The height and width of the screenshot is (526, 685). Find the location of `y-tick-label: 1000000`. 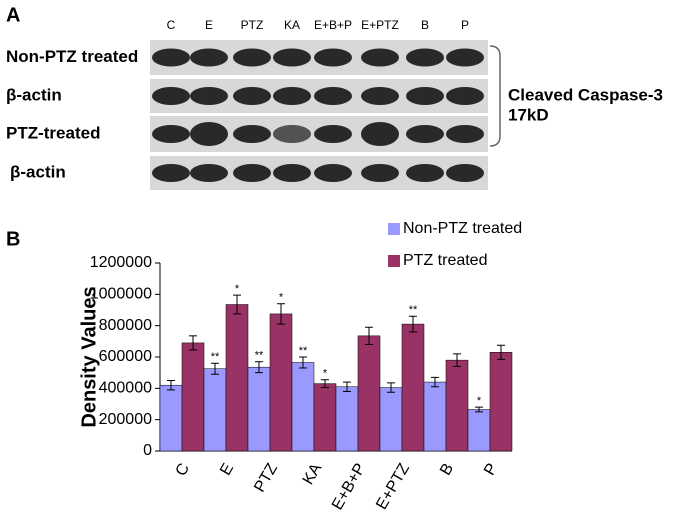

y-tick-label: 1000000 is located at coordinates (121, 294).